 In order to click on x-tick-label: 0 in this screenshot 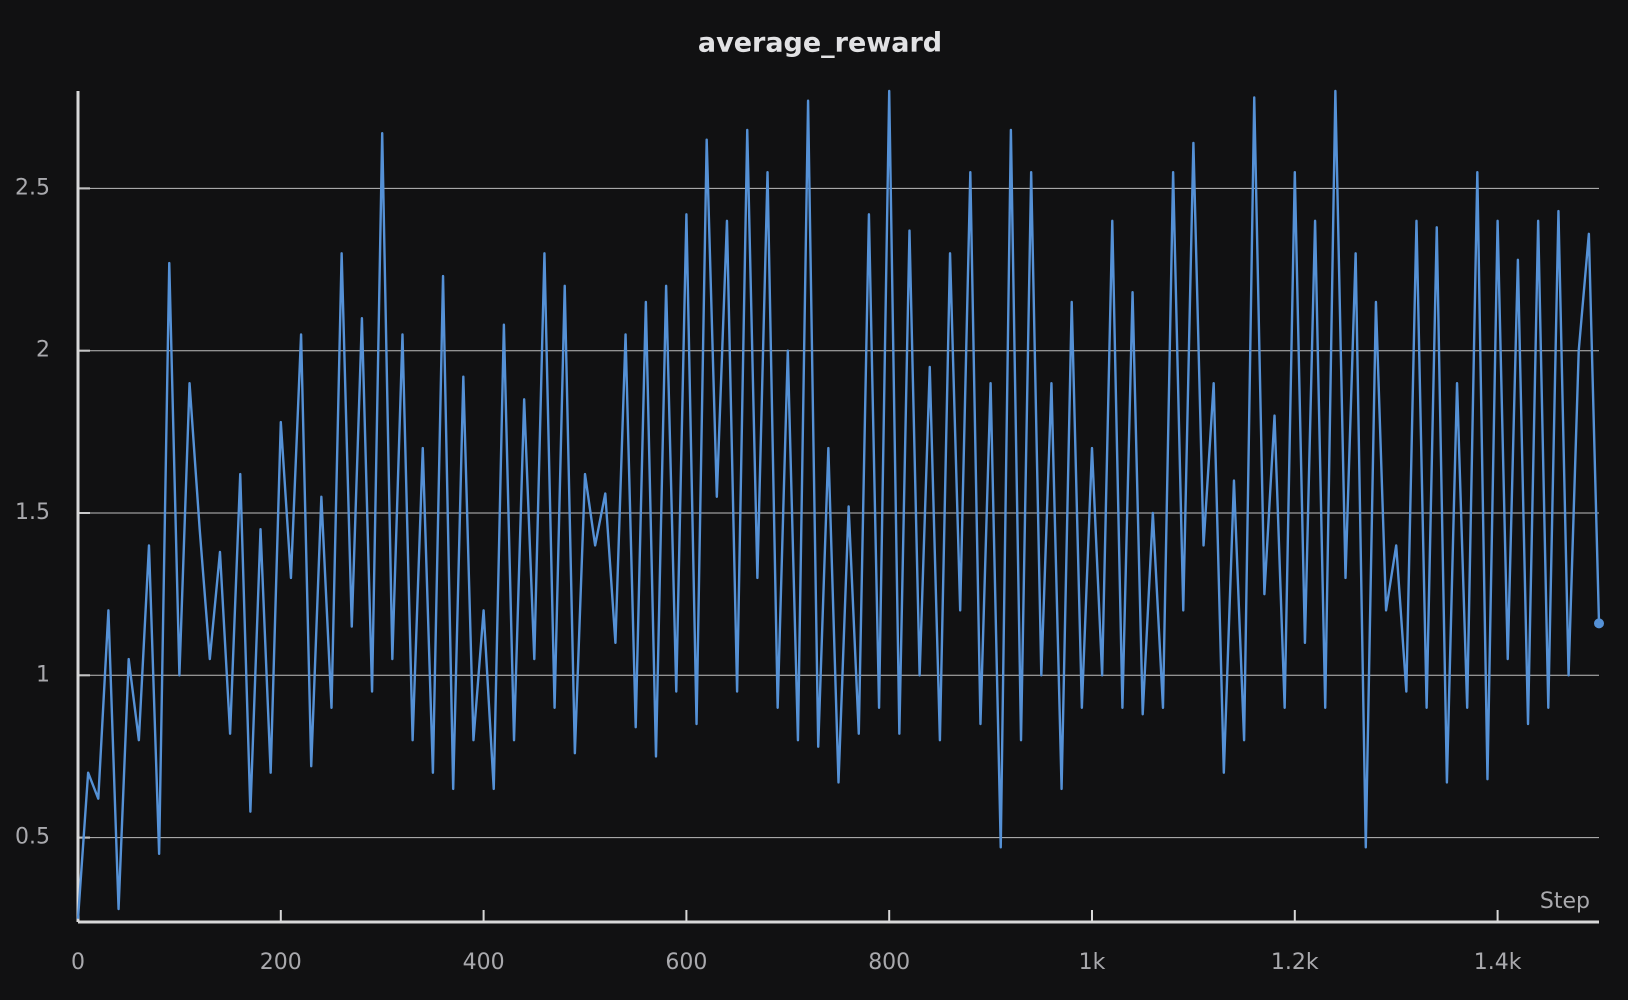, I will do `click(78, 962)`.